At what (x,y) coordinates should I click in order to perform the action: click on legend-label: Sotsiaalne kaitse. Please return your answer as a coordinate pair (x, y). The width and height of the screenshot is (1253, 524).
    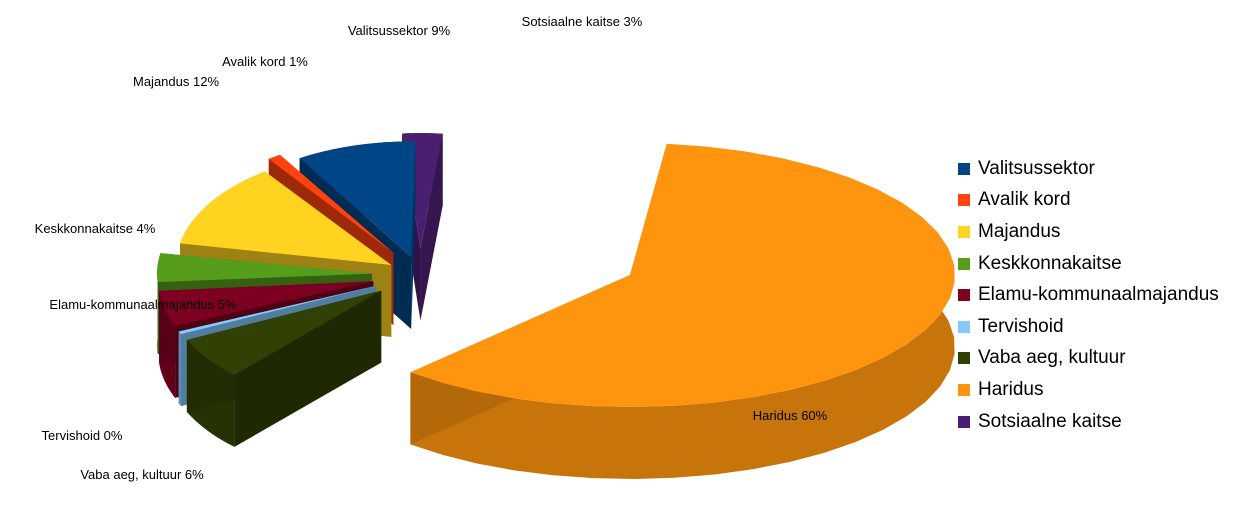
    Looking at the image, I should click on (1050, 421).